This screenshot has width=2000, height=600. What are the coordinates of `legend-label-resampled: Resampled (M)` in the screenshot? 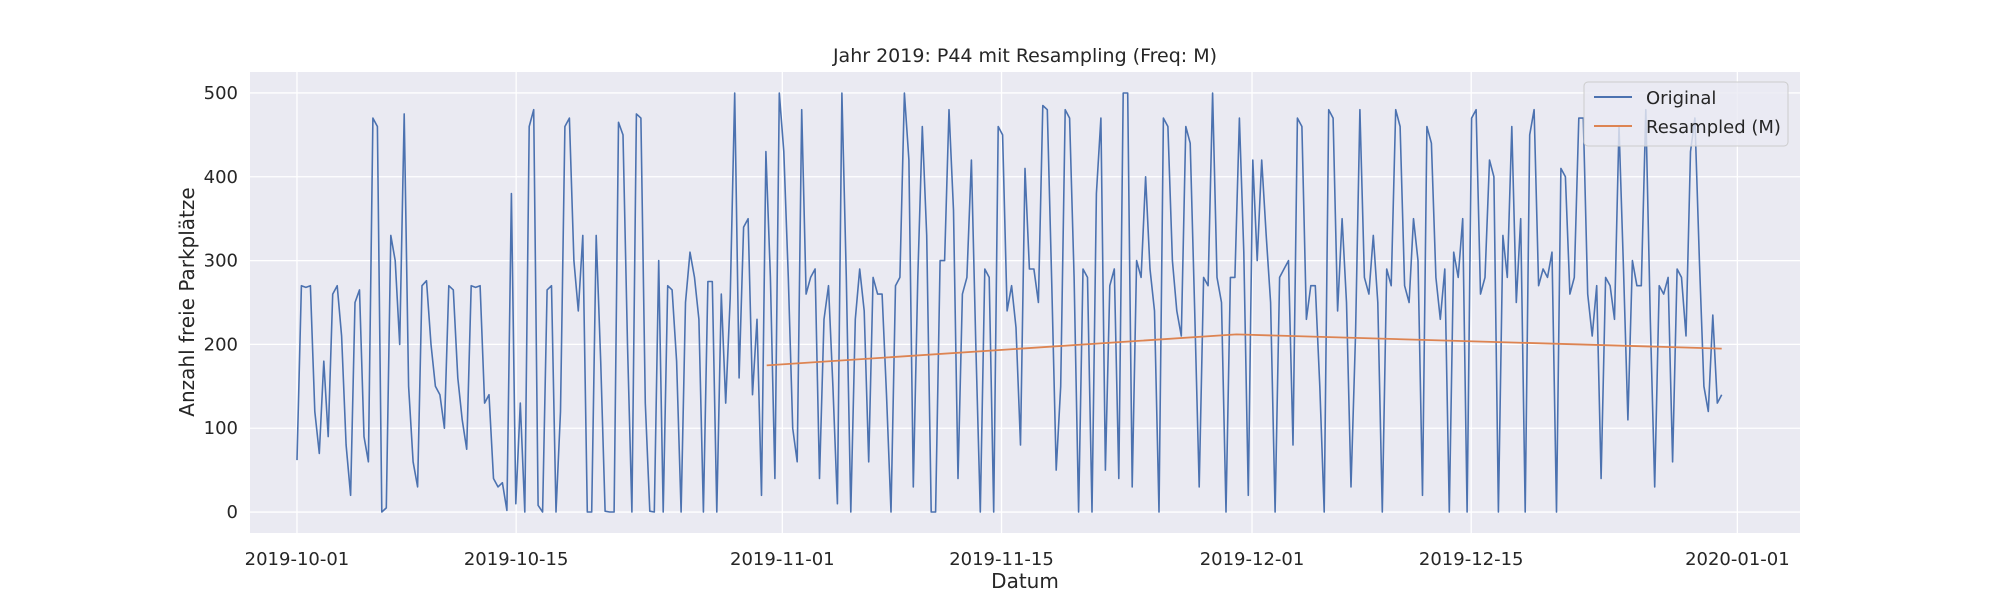 It's located at (1713, 127).